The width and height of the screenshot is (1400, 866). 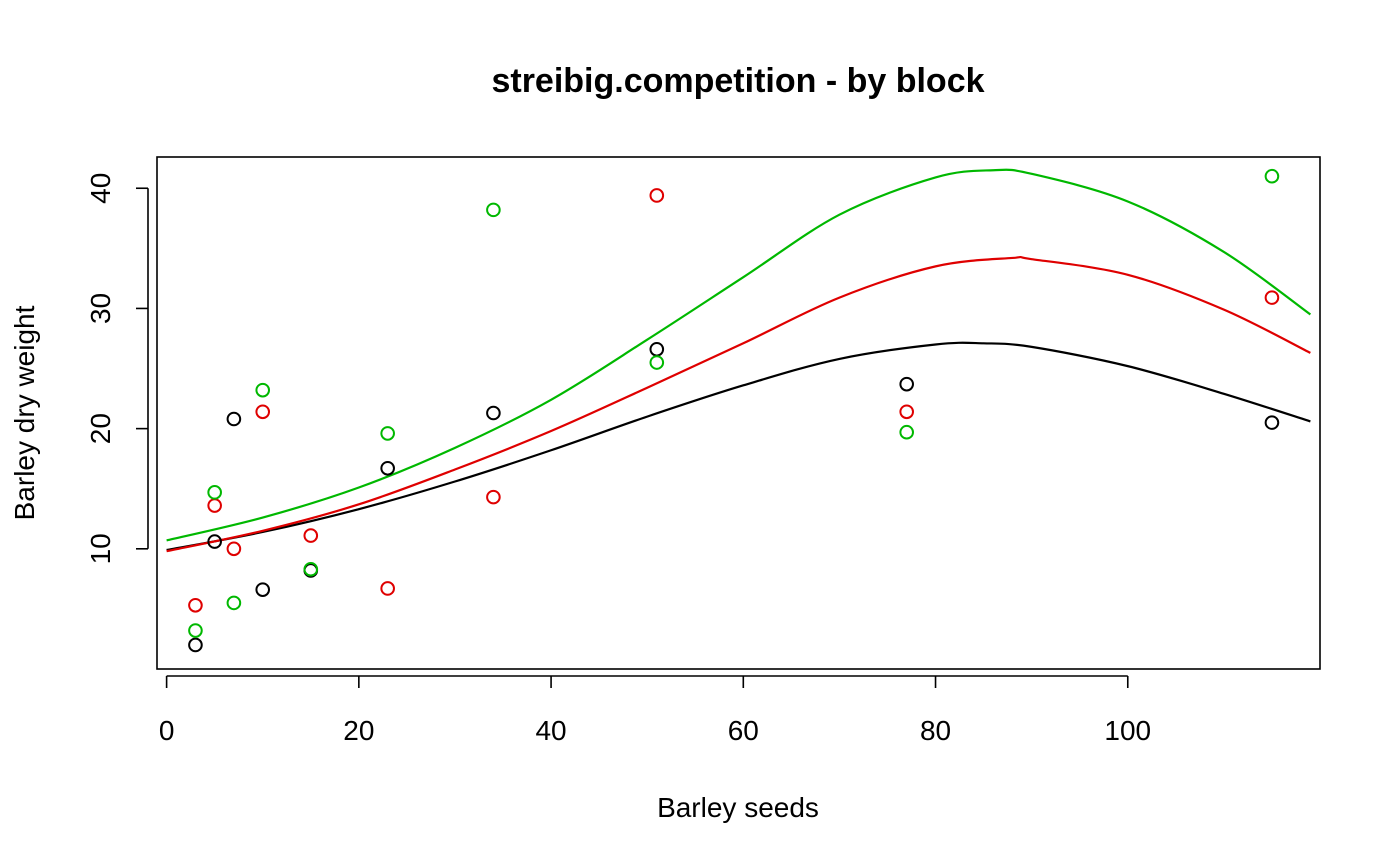 I want to click on x-tick-label: 40, so click(x=550, y=730).